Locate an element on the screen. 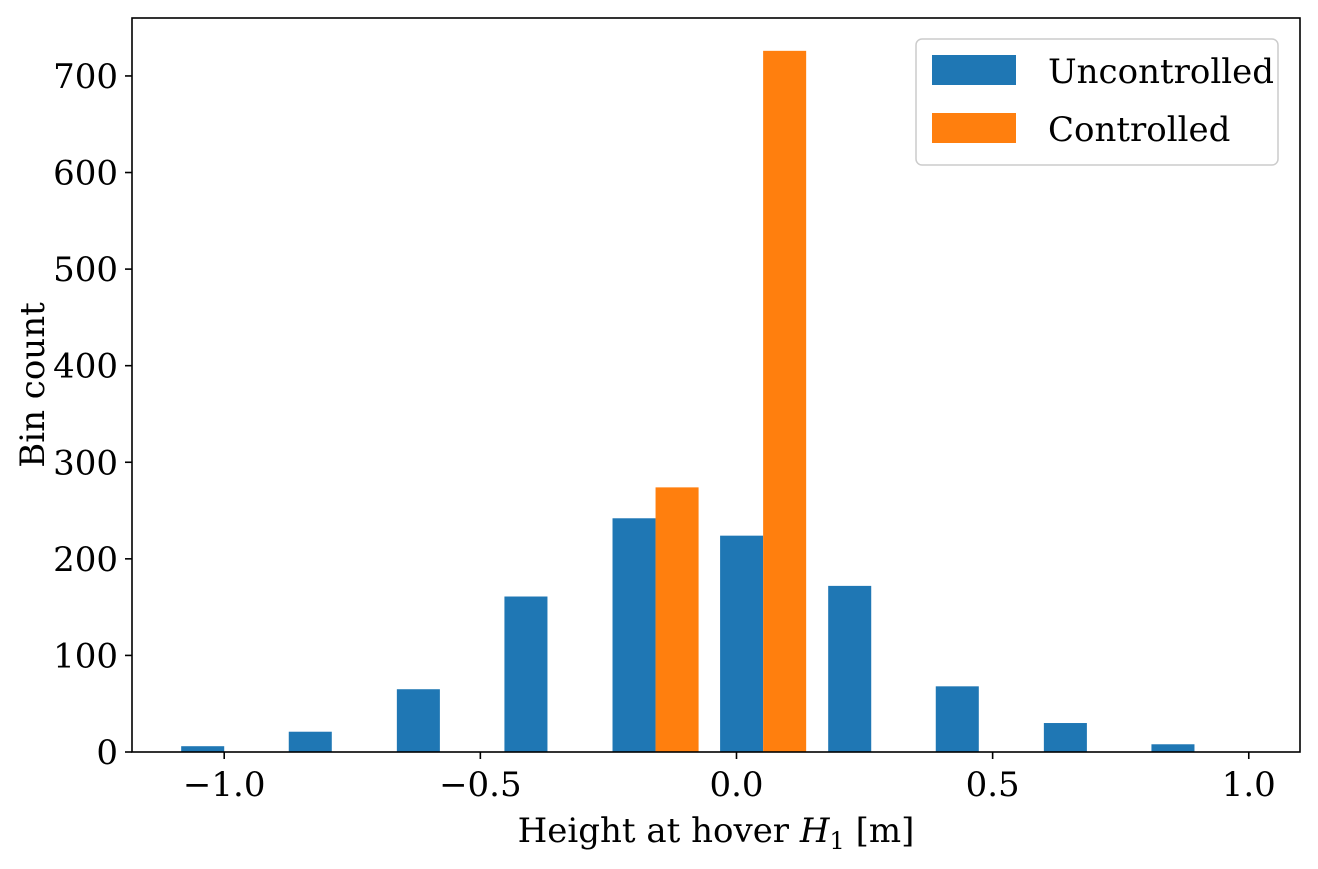  y-tick-label: 600 is located at coordinates (85, 174).